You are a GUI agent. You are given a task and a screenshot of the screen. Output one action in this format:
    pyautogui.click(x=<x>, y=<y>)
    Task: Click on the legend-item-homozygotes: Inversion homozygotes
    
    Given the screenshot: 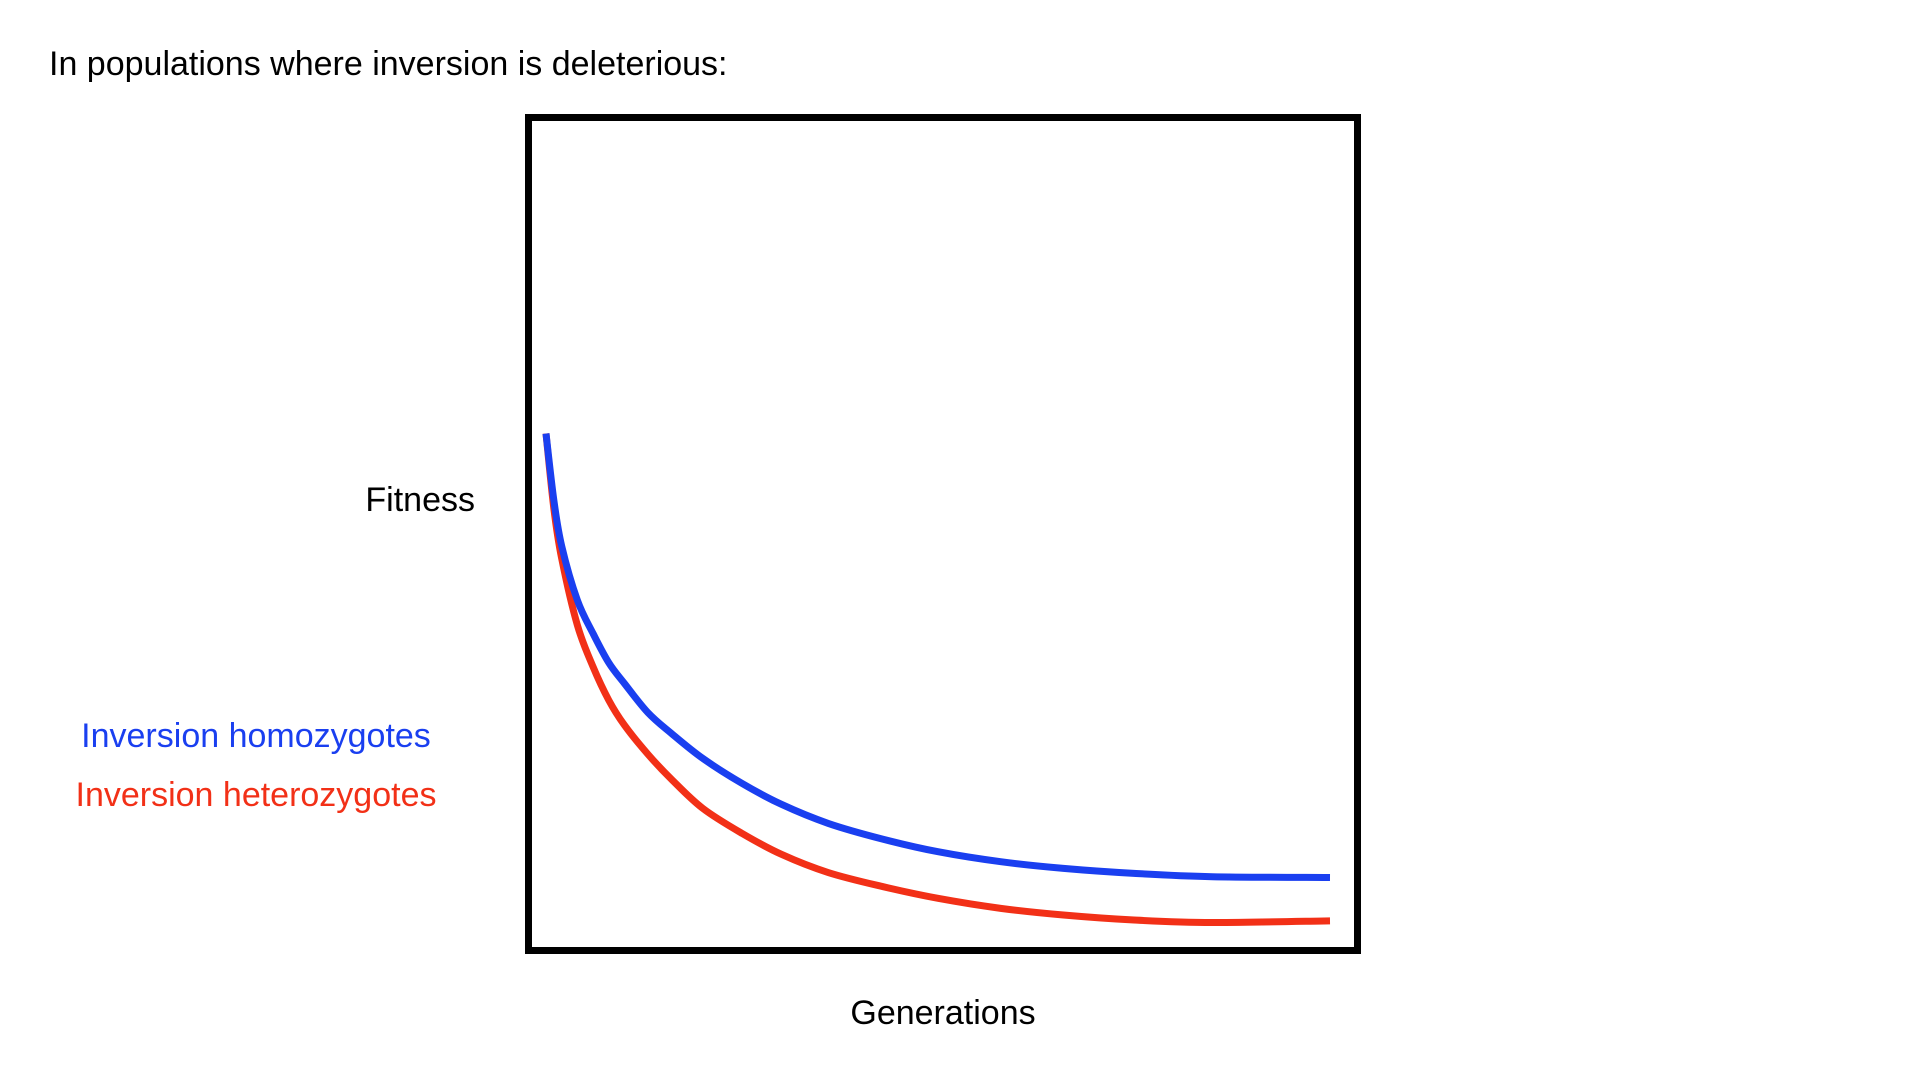 What is the action you would take?
    pyautogui.click(x=256, y=736)
    